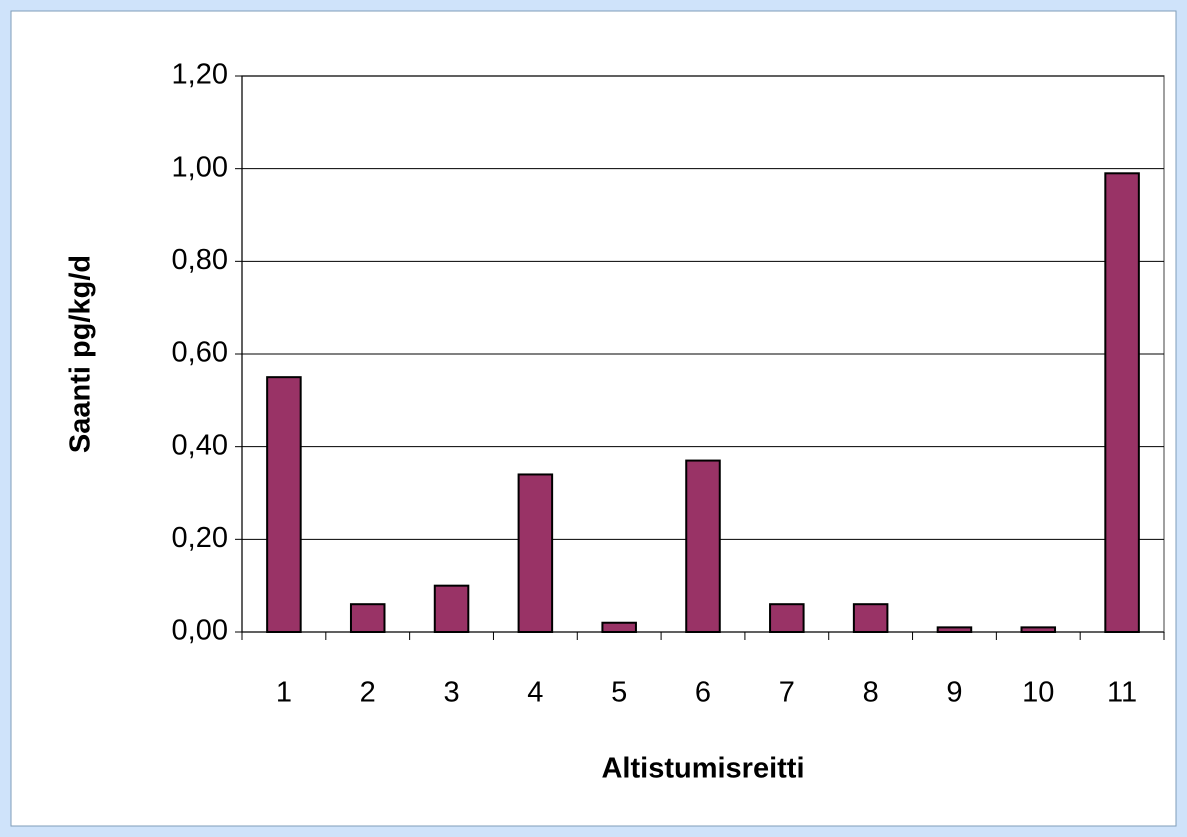 This screenshot has height=837, width=1187. Describe the element at coordinates (1038, 693) in the screenshot. I see `x-tick-label: 10` at that location.